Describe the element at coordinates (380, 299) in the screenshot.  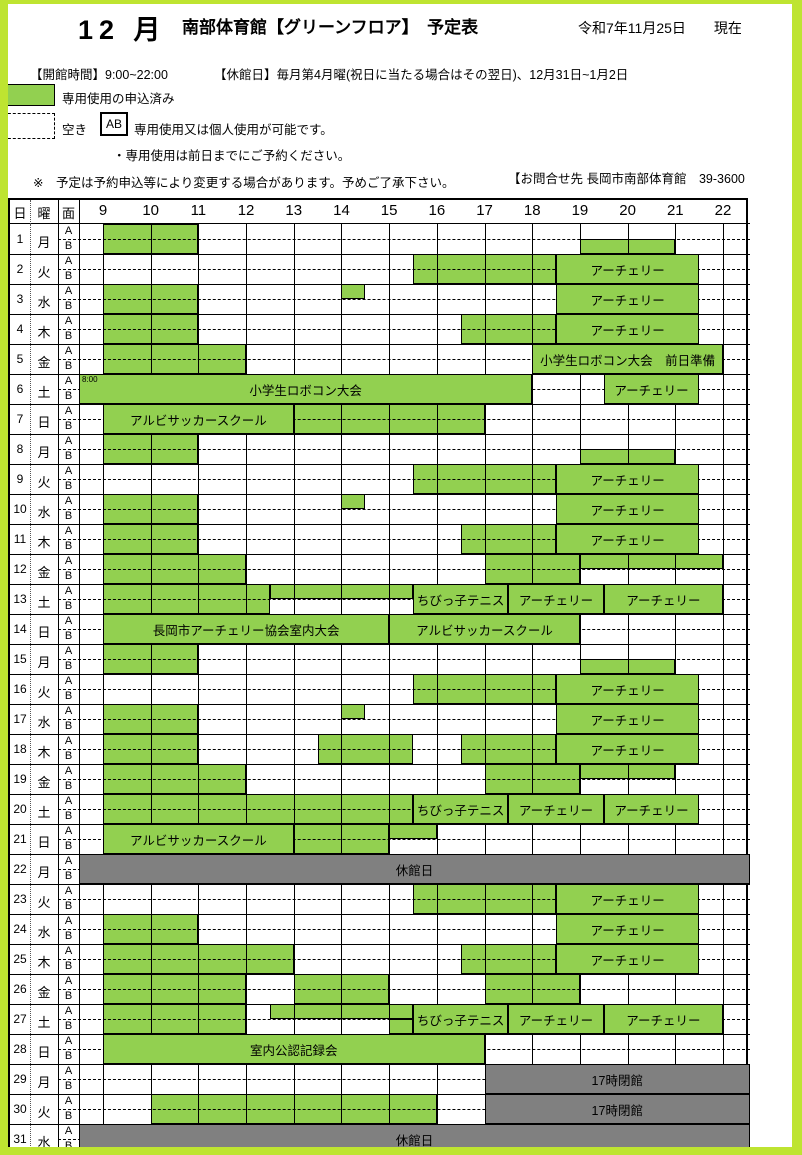
I see `day-row: 3 水 A B アーチェリー` at that location.